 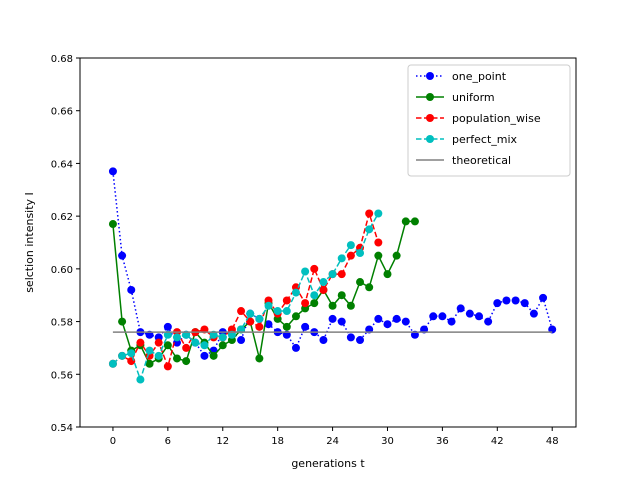 I want to click on legend-label: uniform, so click(x=473, y=97).